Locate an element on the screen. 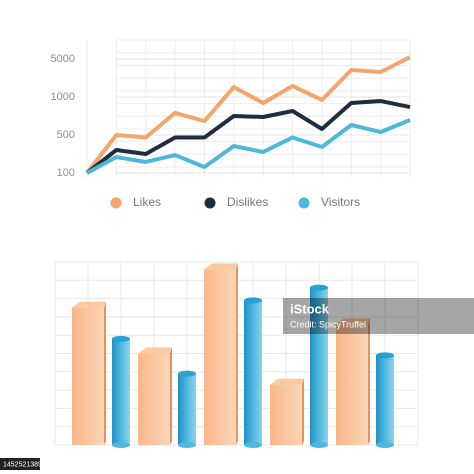 The height and width of the screenshot is (474, 474). watermark-brand: iStock is located at coordinates (310, 308).